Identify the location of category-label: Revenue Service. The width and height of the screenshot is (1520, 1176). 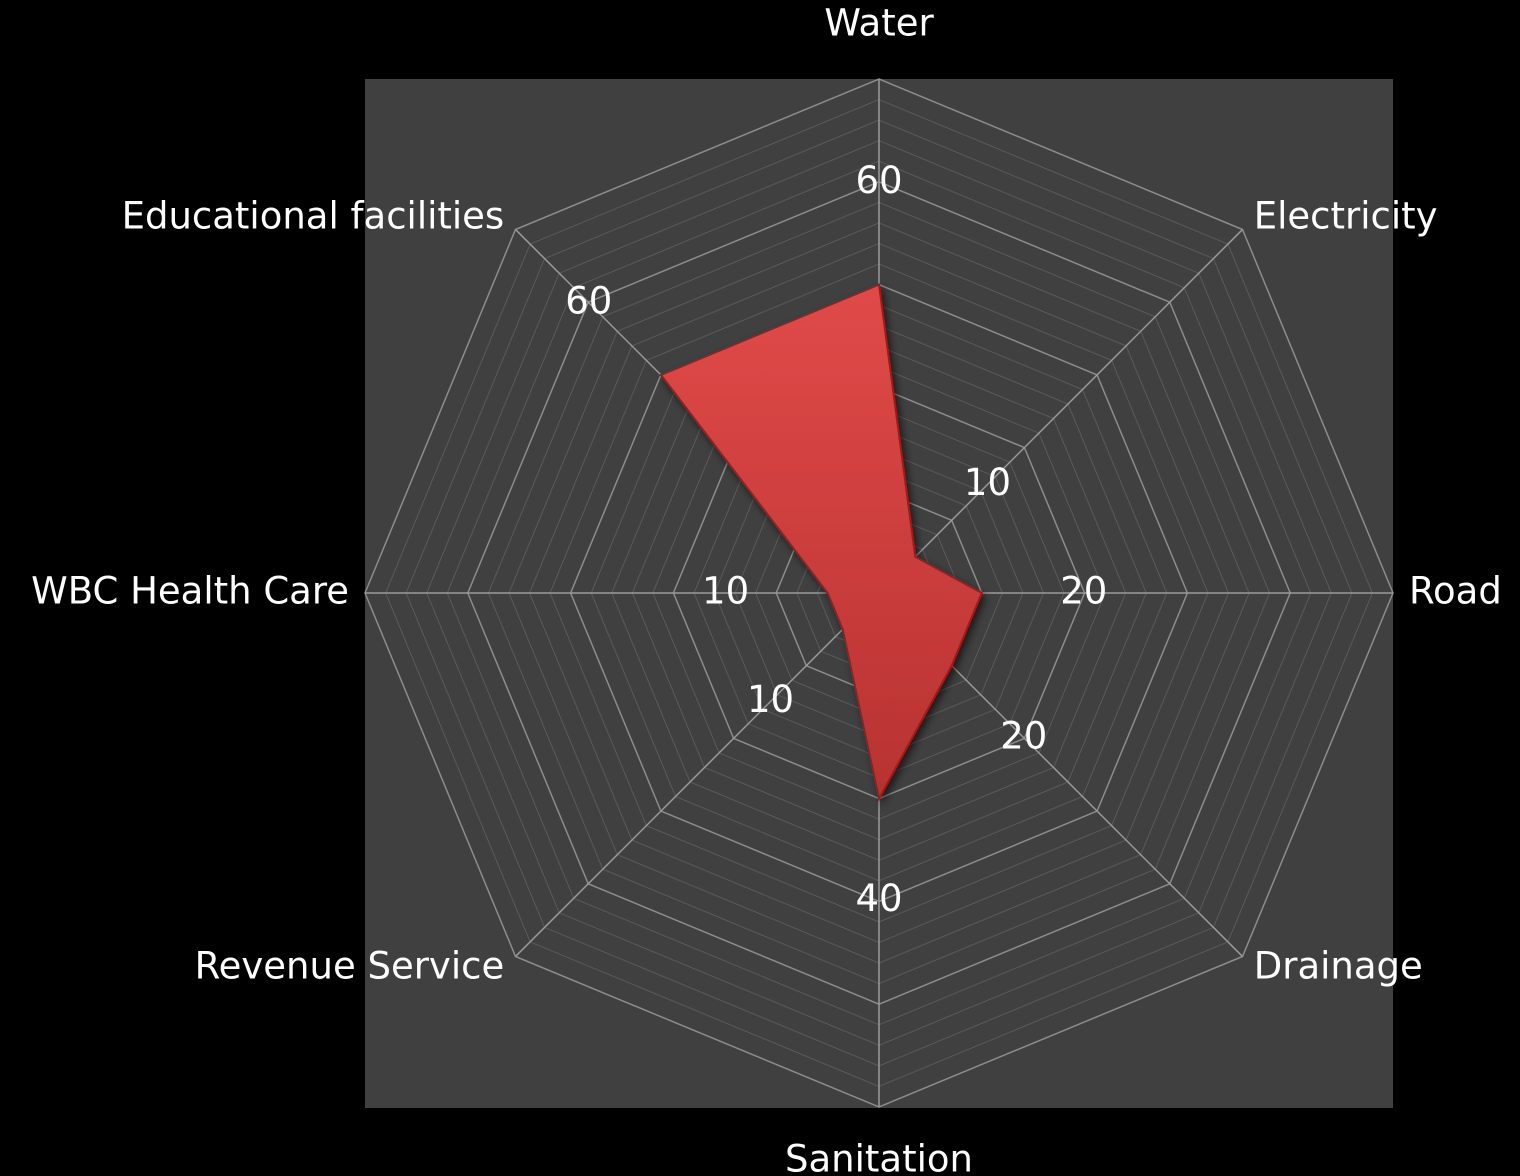
(350, 965).